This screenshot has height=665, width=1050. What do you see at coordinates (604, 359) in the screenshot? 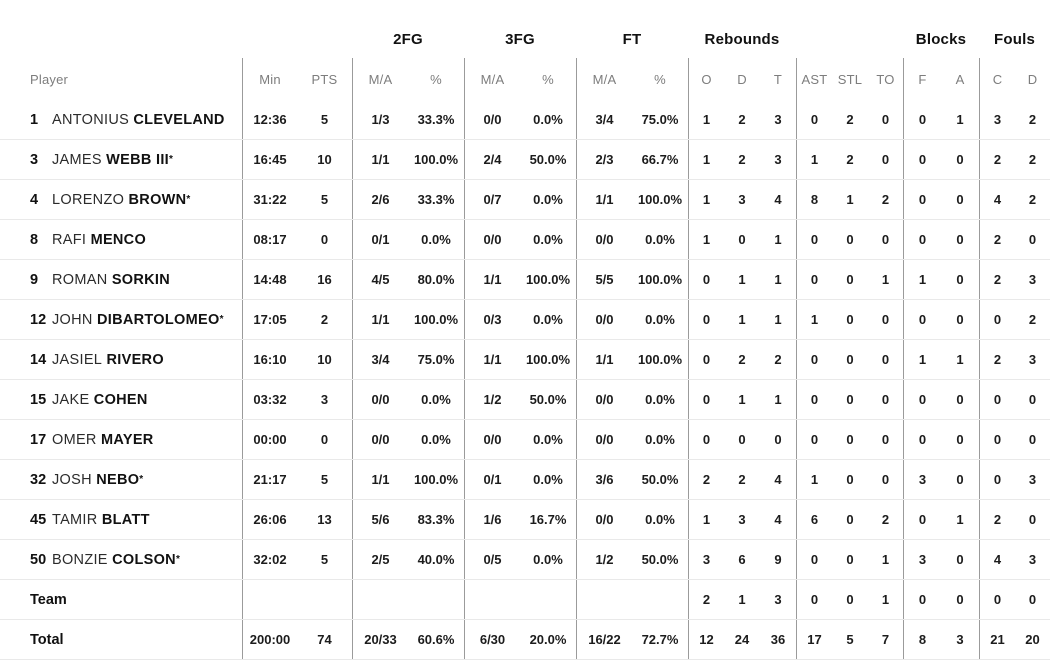
I see `stat-ft: 1/1` at bounding box center [604, 359].